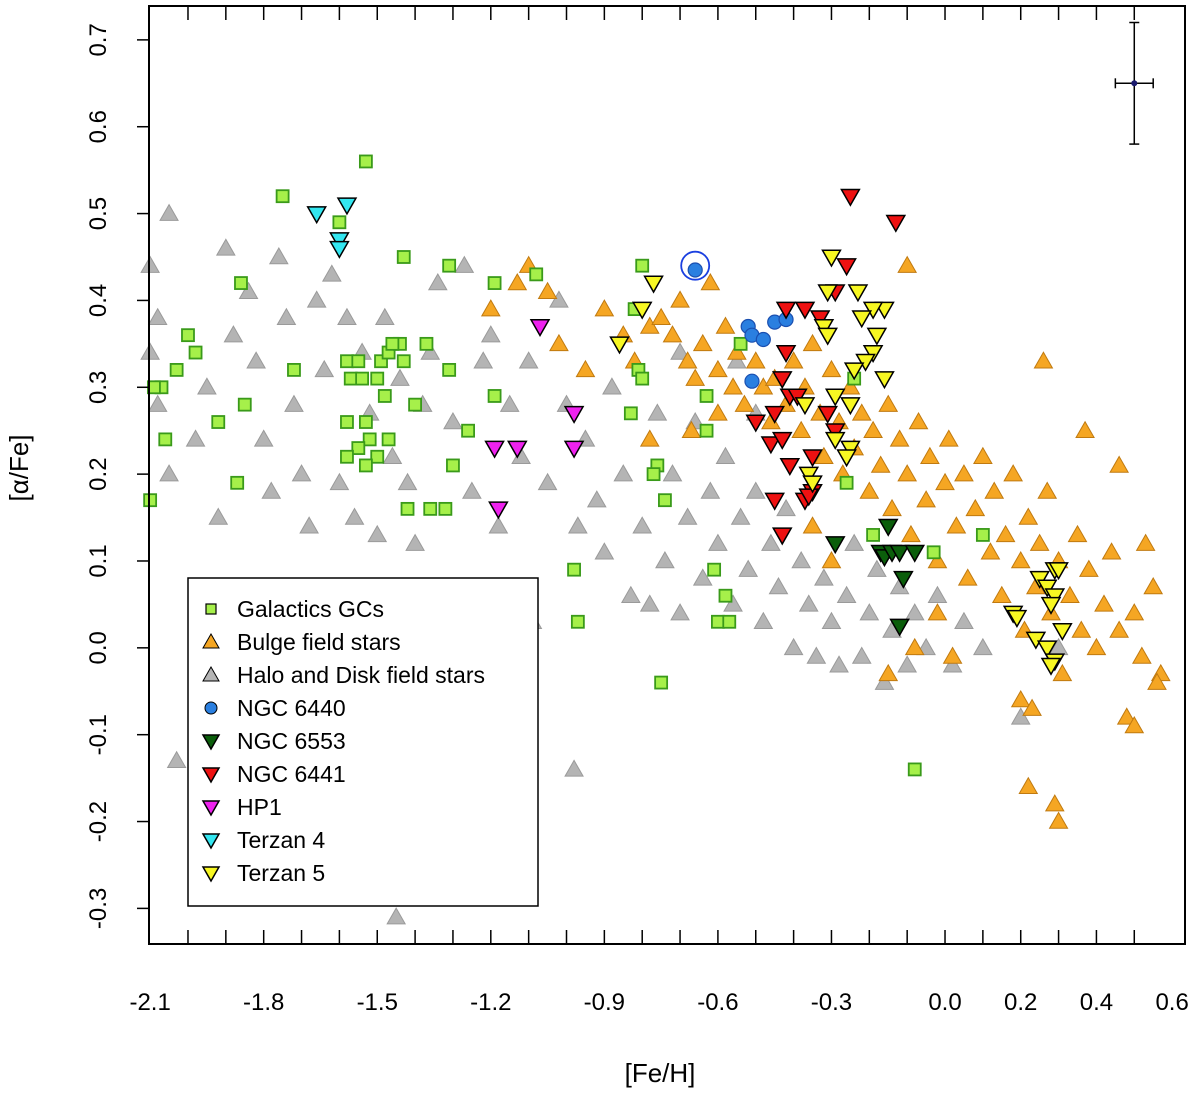 Image resolution: width=1200 pixels, height=1095 pixels. I want to click on legend-label: Halo and Disk field stars, so click(361, 675).